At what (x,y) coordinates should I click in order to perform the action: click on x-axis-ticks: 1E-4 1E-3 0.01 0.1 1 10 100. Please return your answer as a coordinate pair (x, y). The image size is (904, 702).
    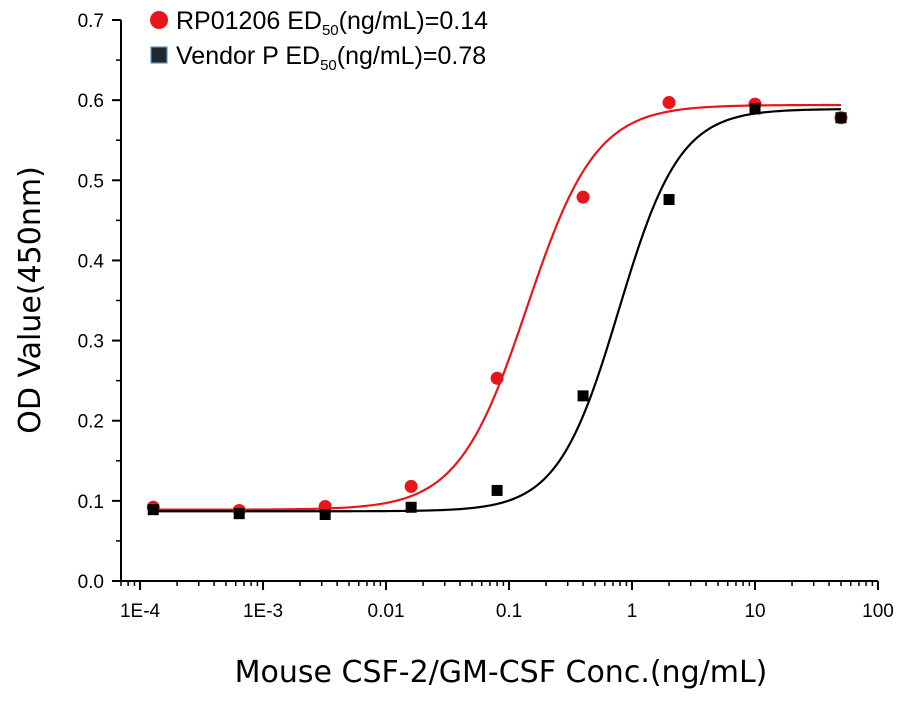
    Looking at the image, I should click on (507, 601).